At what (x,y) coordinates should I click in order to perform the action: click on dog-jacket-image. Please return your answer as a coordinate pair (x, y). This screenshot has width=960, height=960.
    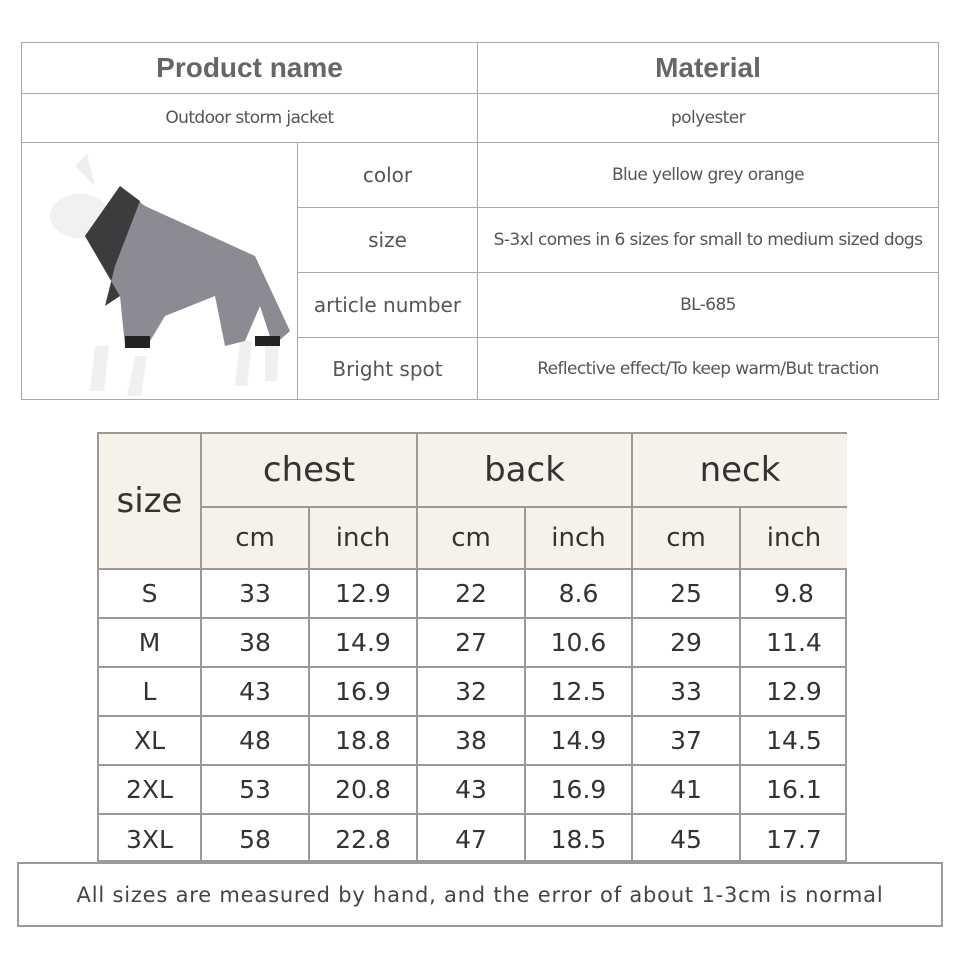
    Looking at the image, I should click on (169, 275).